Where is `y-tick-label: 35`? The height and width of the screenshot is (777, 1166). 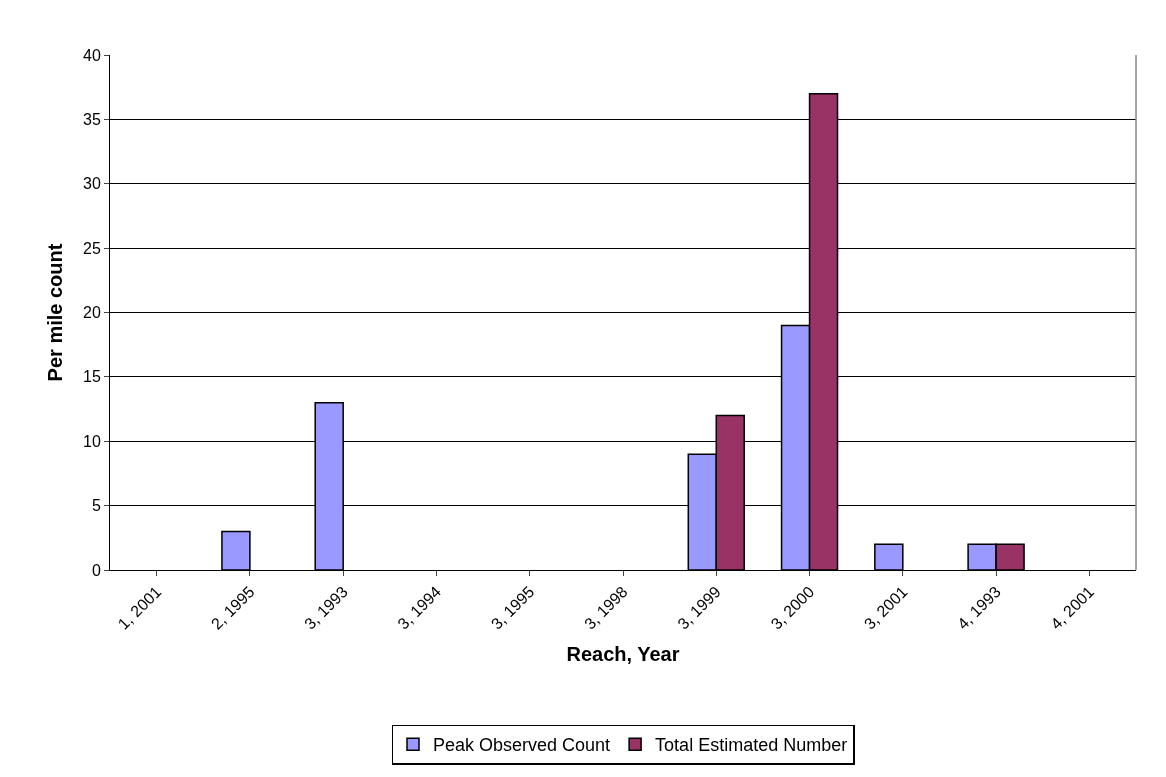
y-tick-label: 35 is located at coordinates (92, 119).